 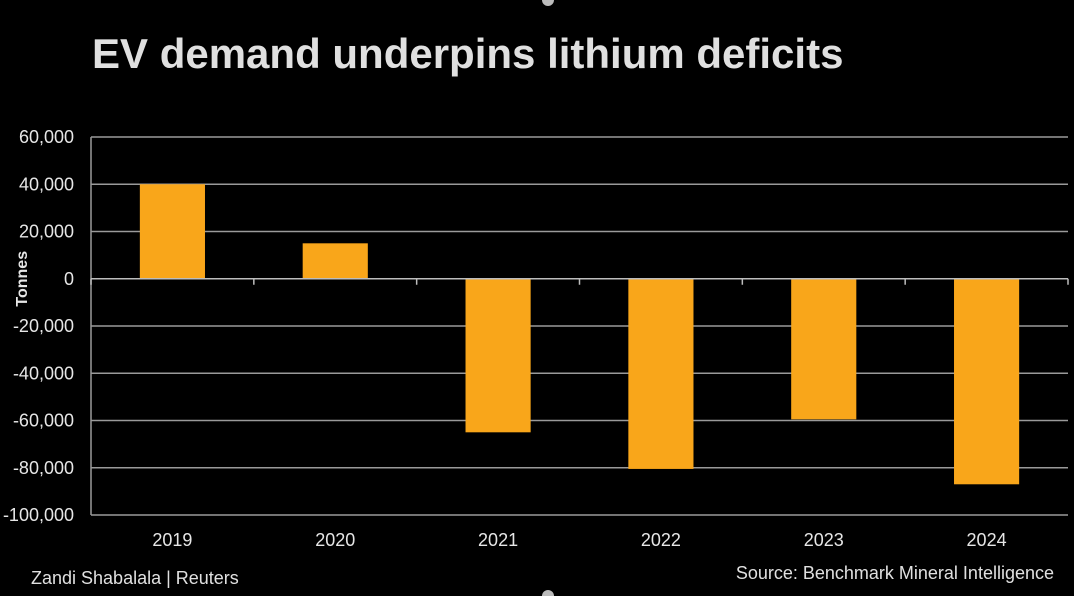 I want to click on source-line: Source: Benchmark Mineral Intelligence, so click(x=894, y=573).